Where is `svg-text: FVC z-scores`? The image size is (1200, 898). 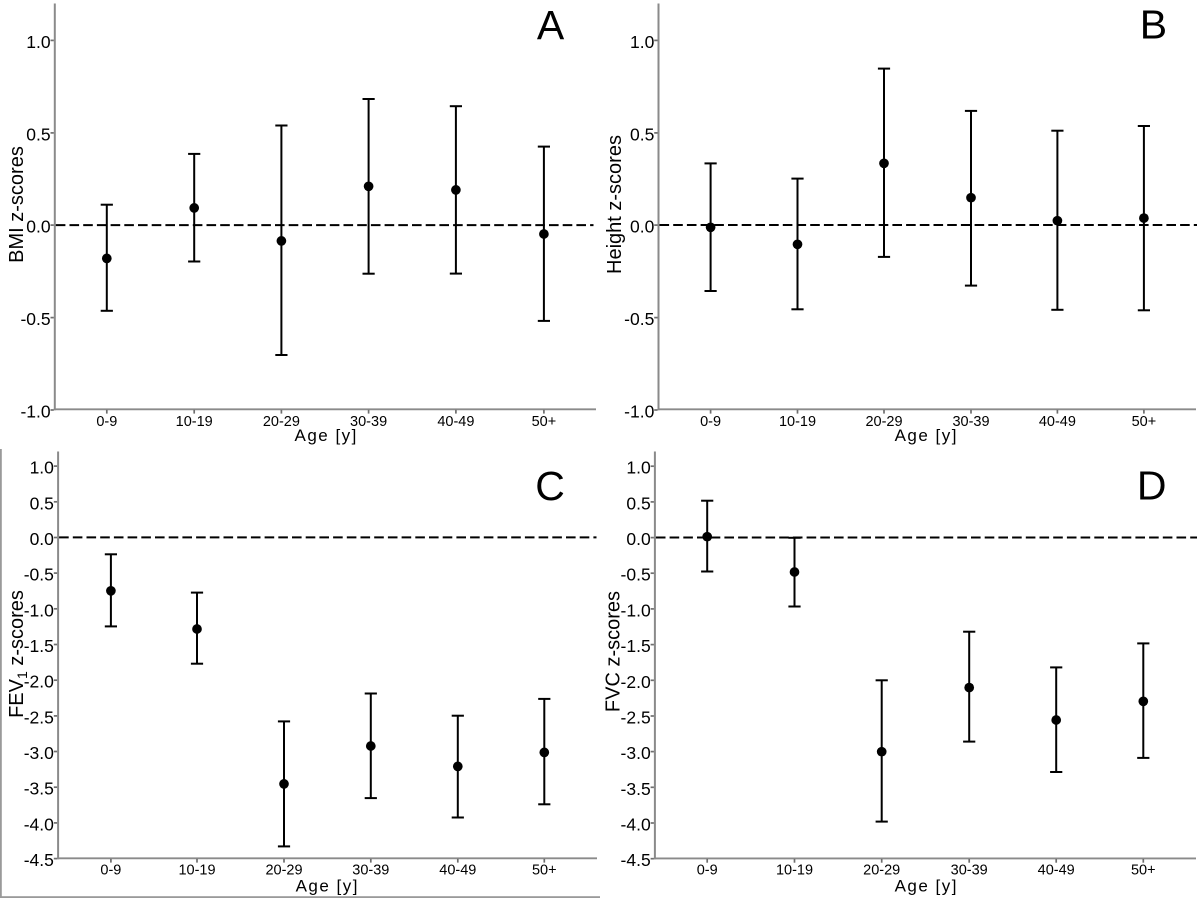 svg-text: FVC z-scores is located at coordinates (614, 651).